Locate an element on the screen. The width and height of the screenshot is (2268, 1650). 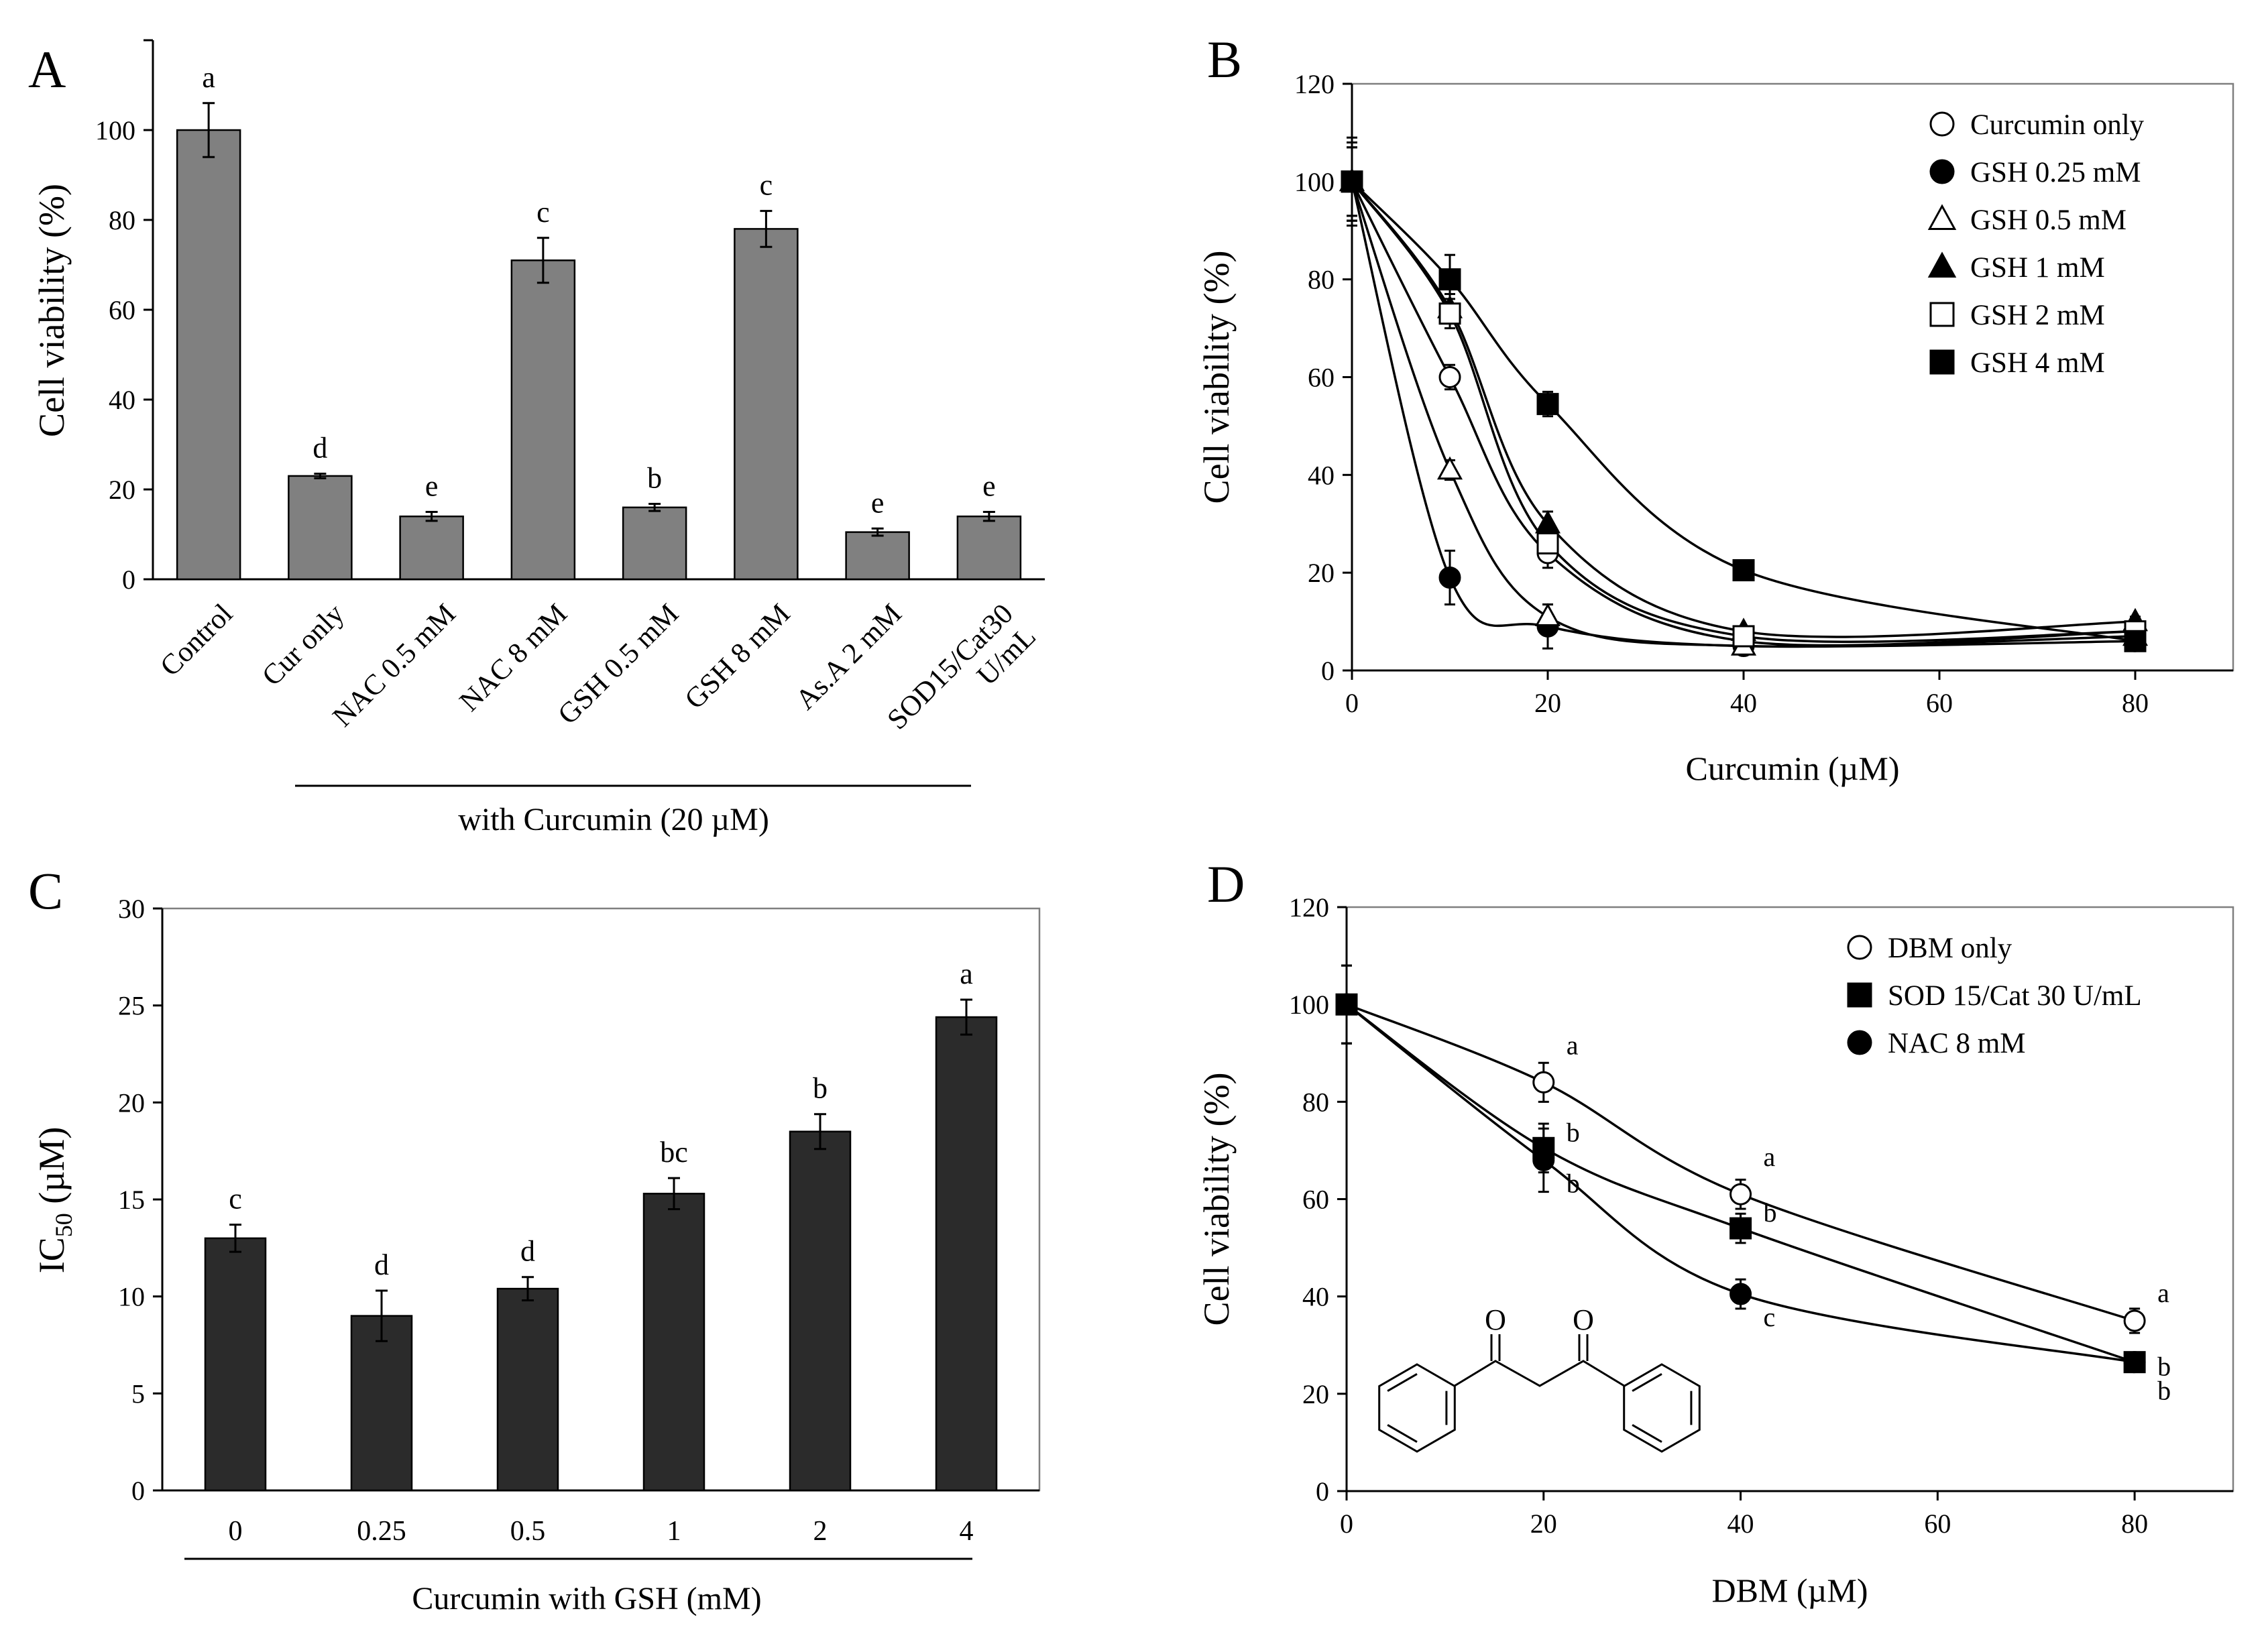
category-label: Control is located at coordinates (197, 640).